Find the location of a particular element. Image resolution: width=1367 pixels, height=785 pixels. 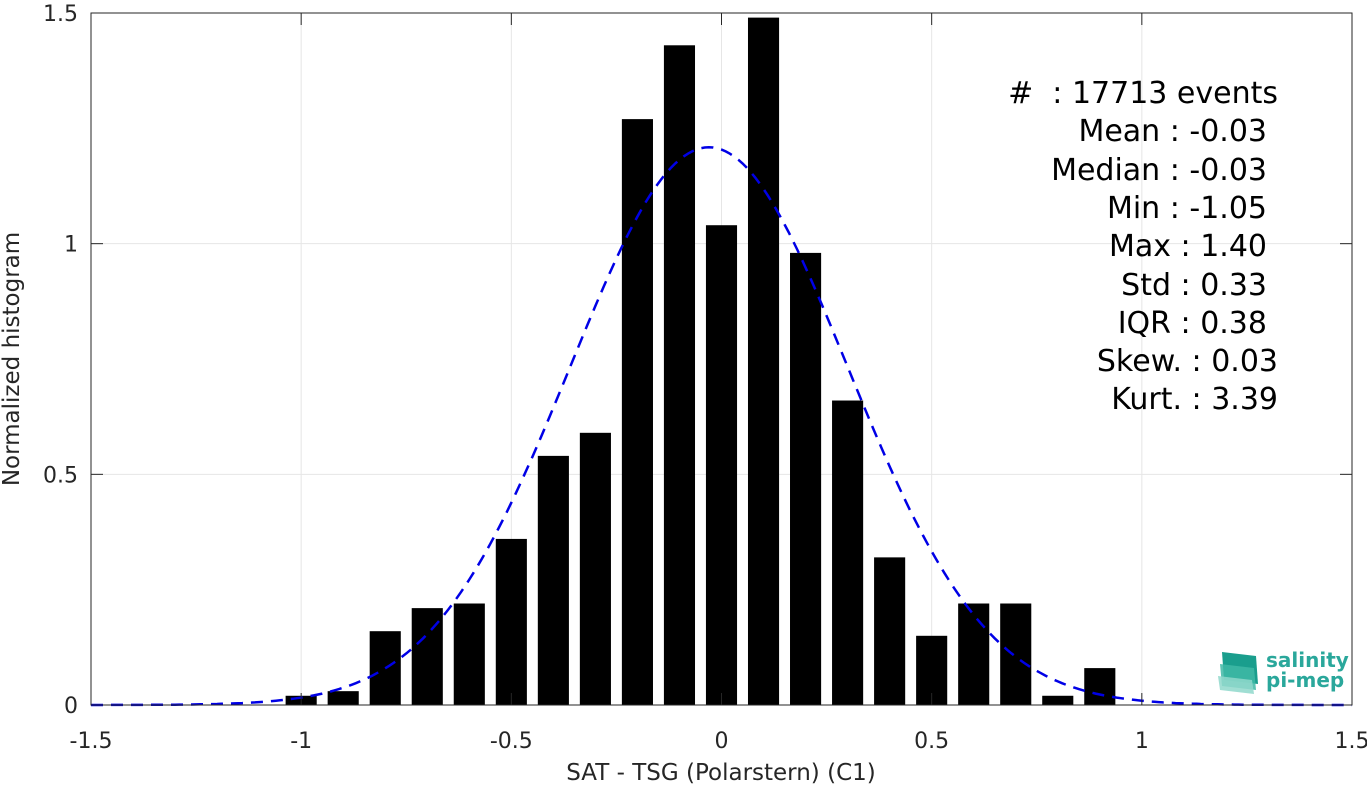

x-tick-label: -1.5 is located at coordinates (91, 741).